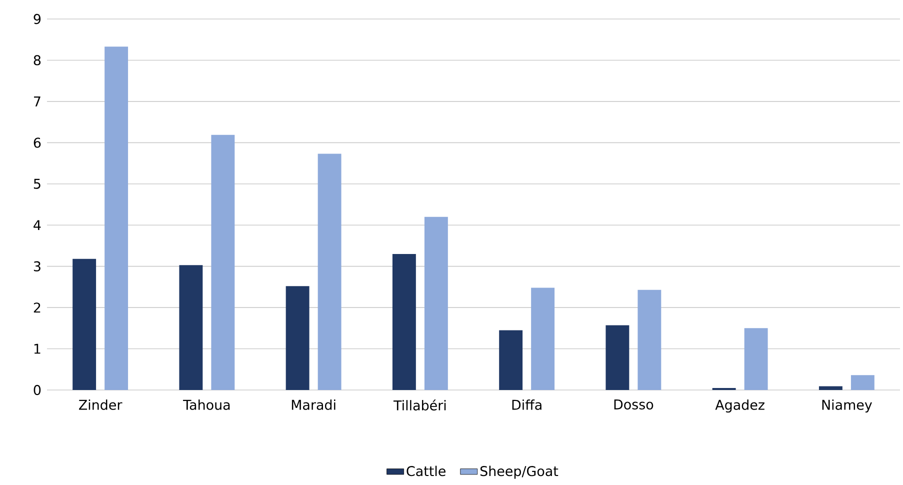  What do you see at coordinates (37, 349) in the screenshot?
I see `y-tick-label: 1` at bounding box center [37, 349].